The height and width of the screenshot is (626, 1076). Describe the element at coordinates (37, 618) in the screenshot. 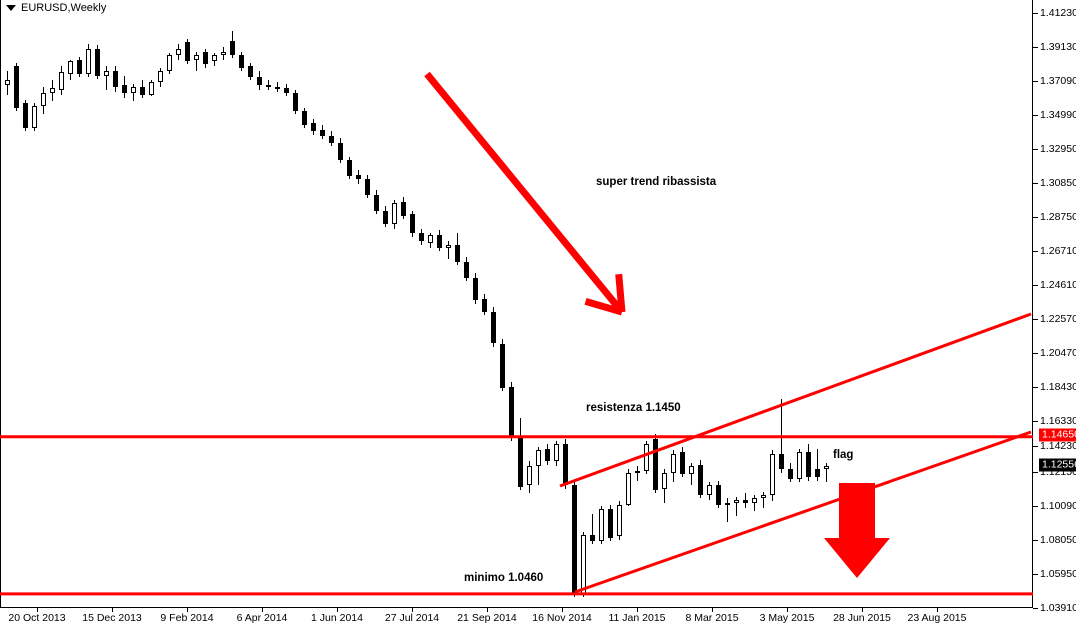

I see `time-tick-label: 20 Oct 2013` at that location.